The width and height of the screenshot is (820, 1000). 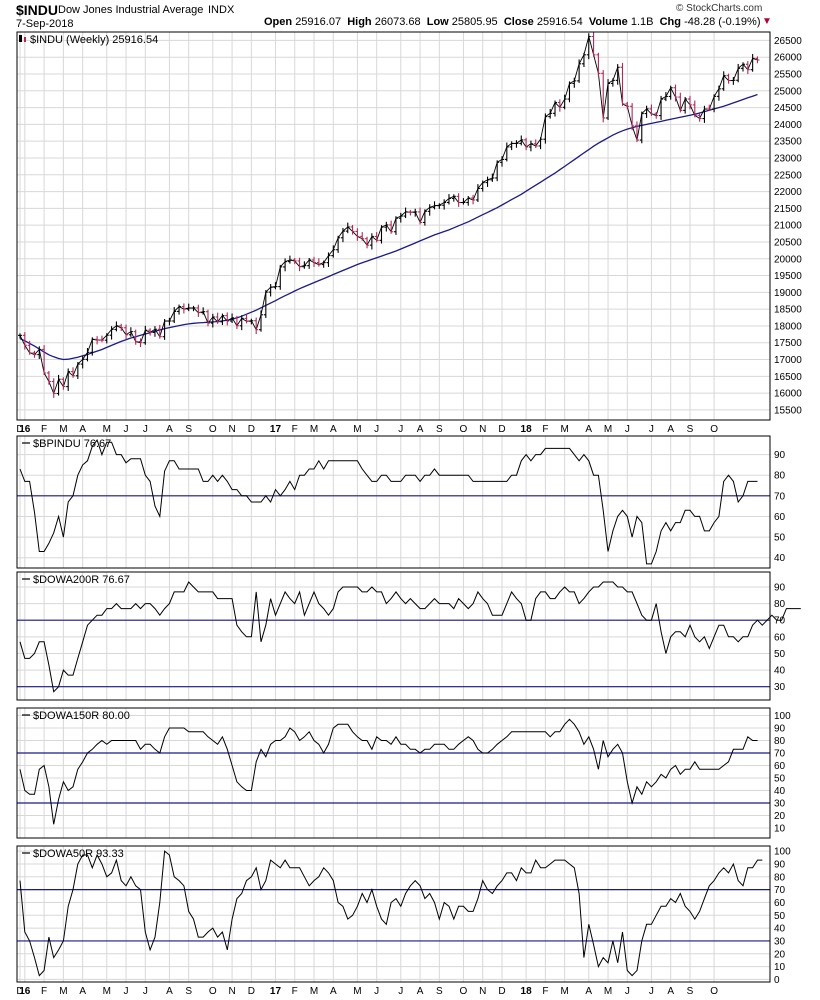 What do you see at coordinates (145, 429) in the screenshot?
I see `x-tick-label-0-7: J` at bounding box center [145, 429].